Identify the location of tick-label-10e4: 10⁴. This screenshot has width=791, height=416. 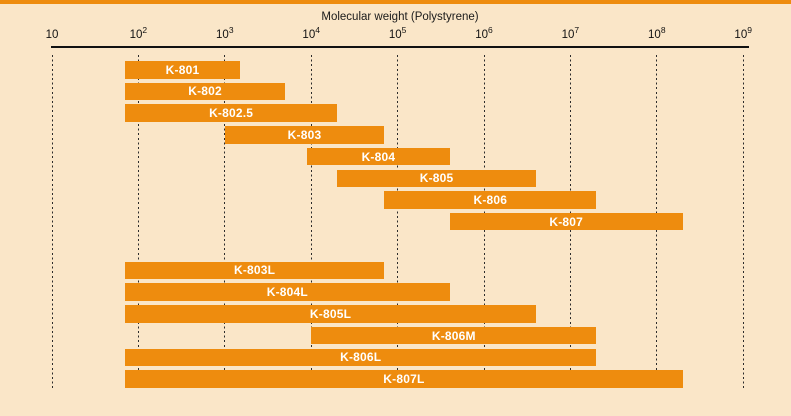
(311, 33).